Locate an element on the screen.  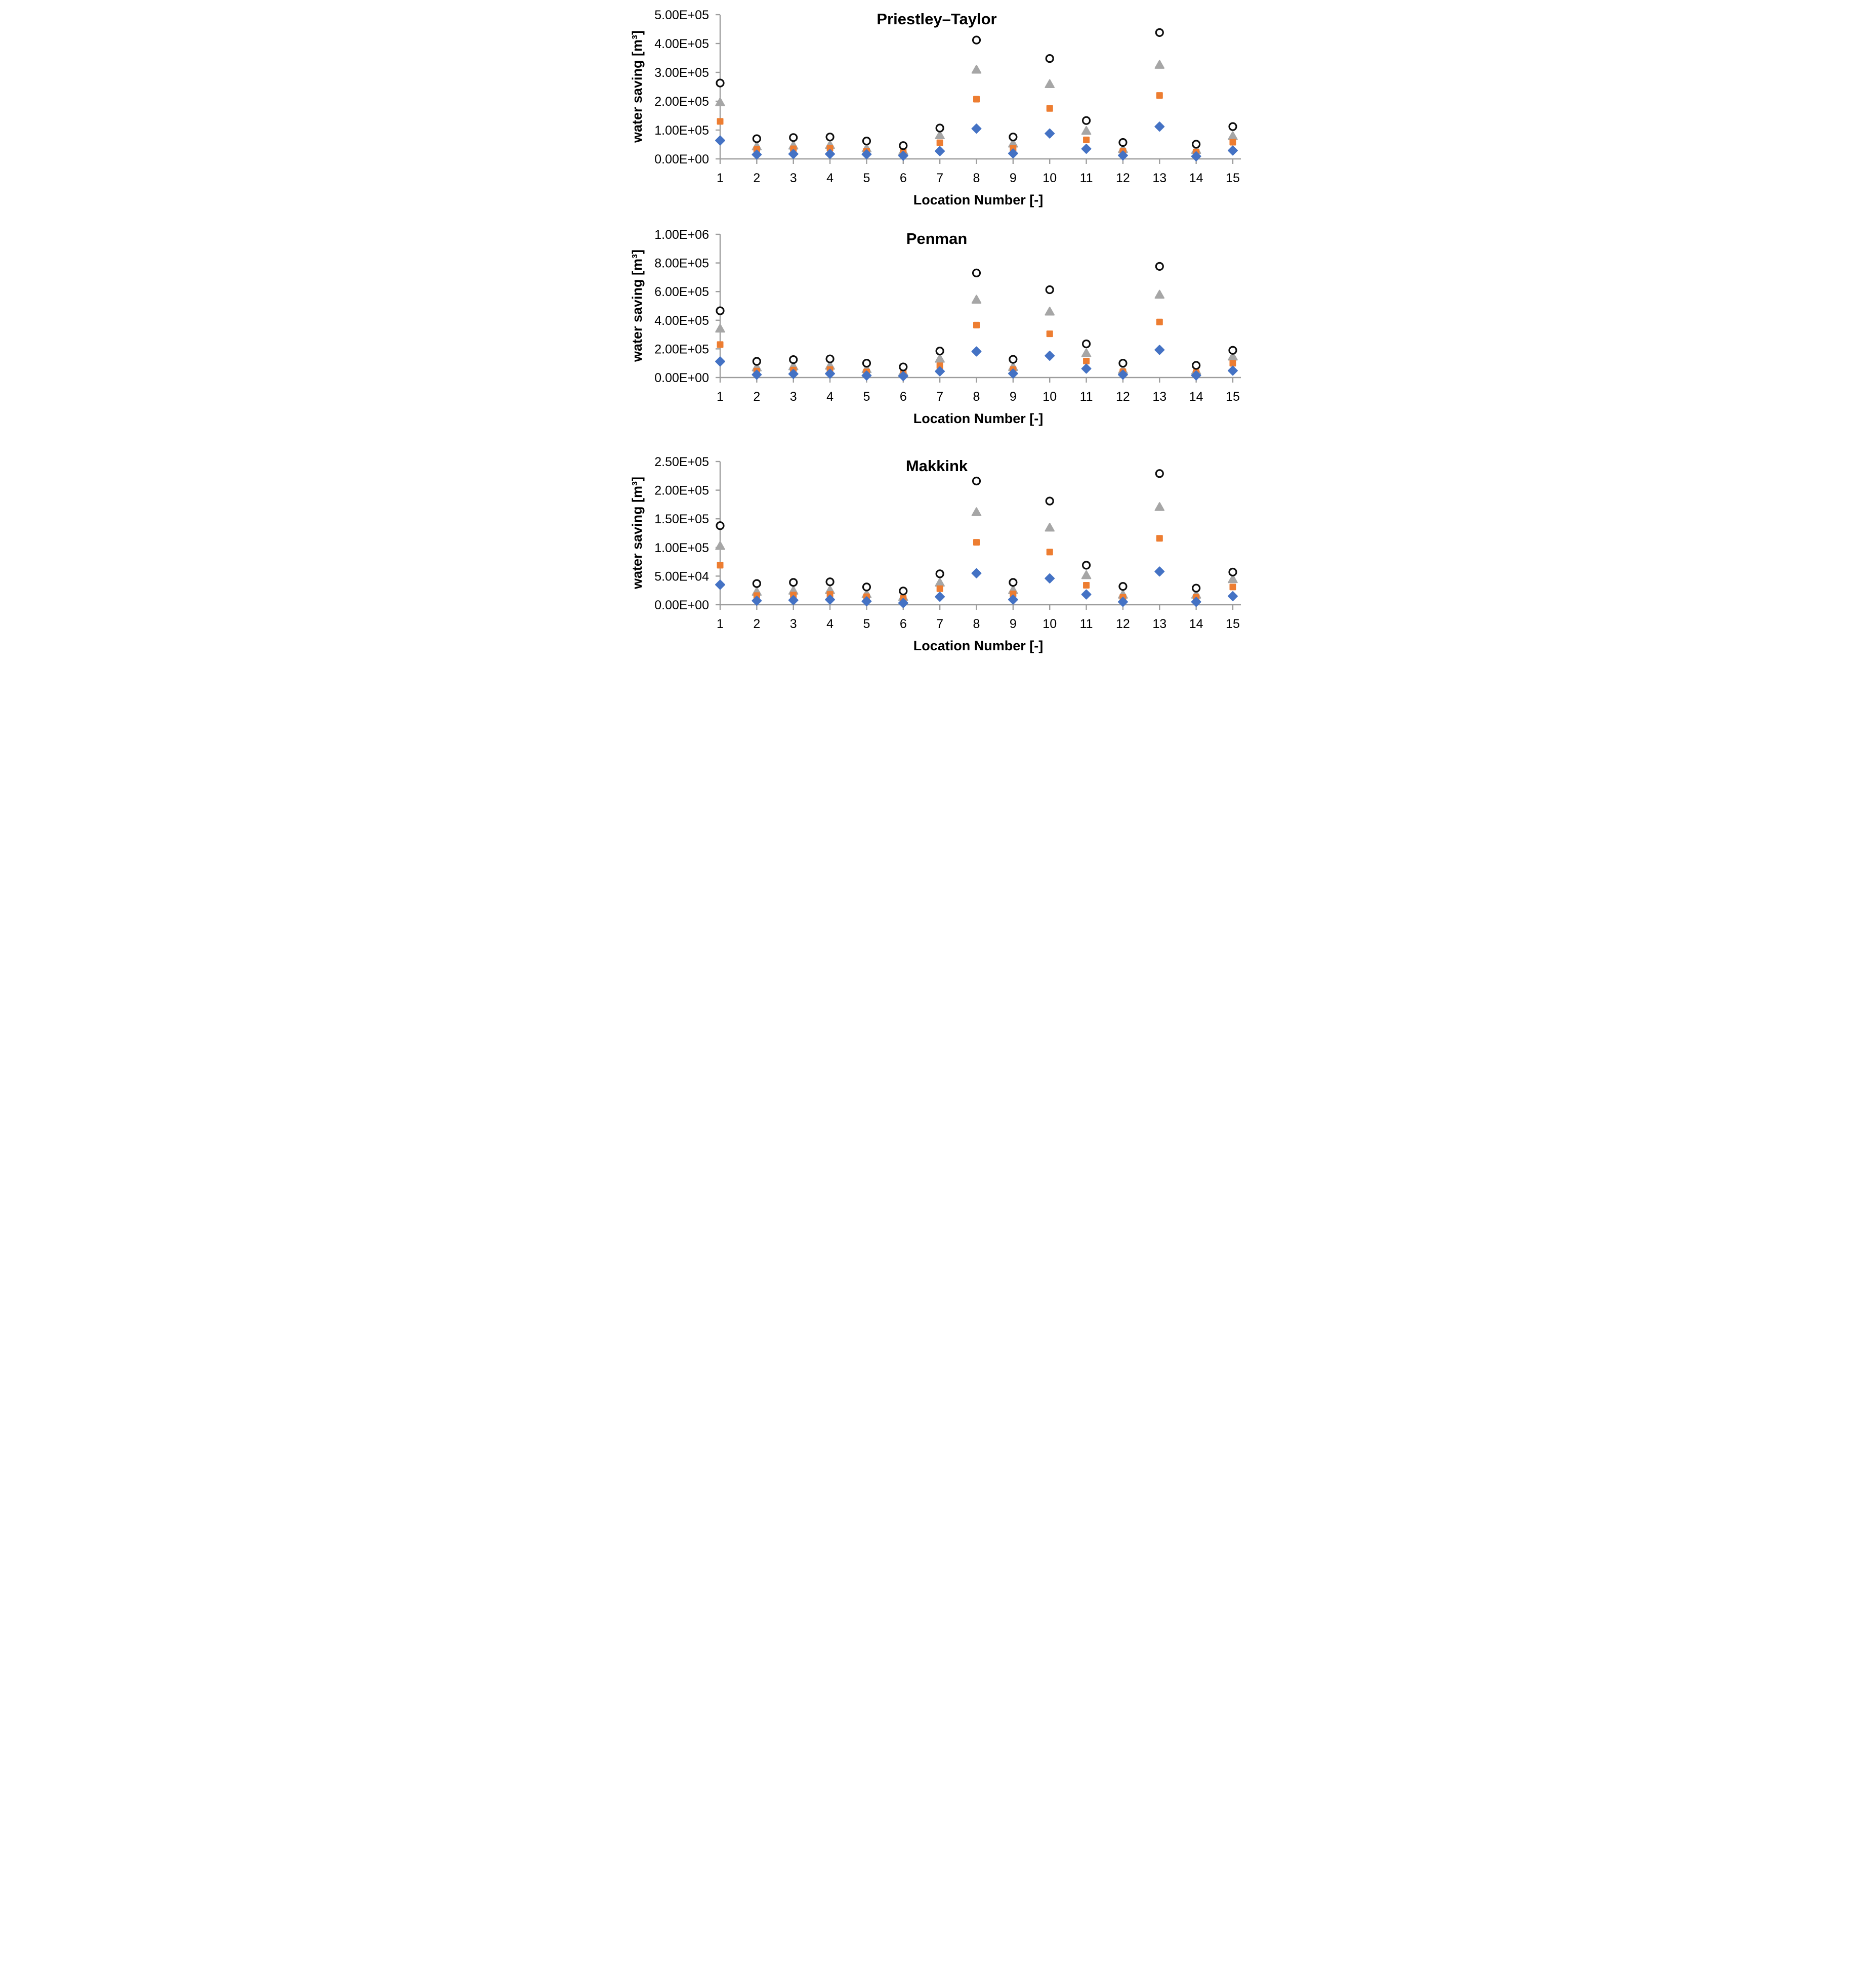
x-axis-title: Location Number [-] is located at coordinates (978, 645).